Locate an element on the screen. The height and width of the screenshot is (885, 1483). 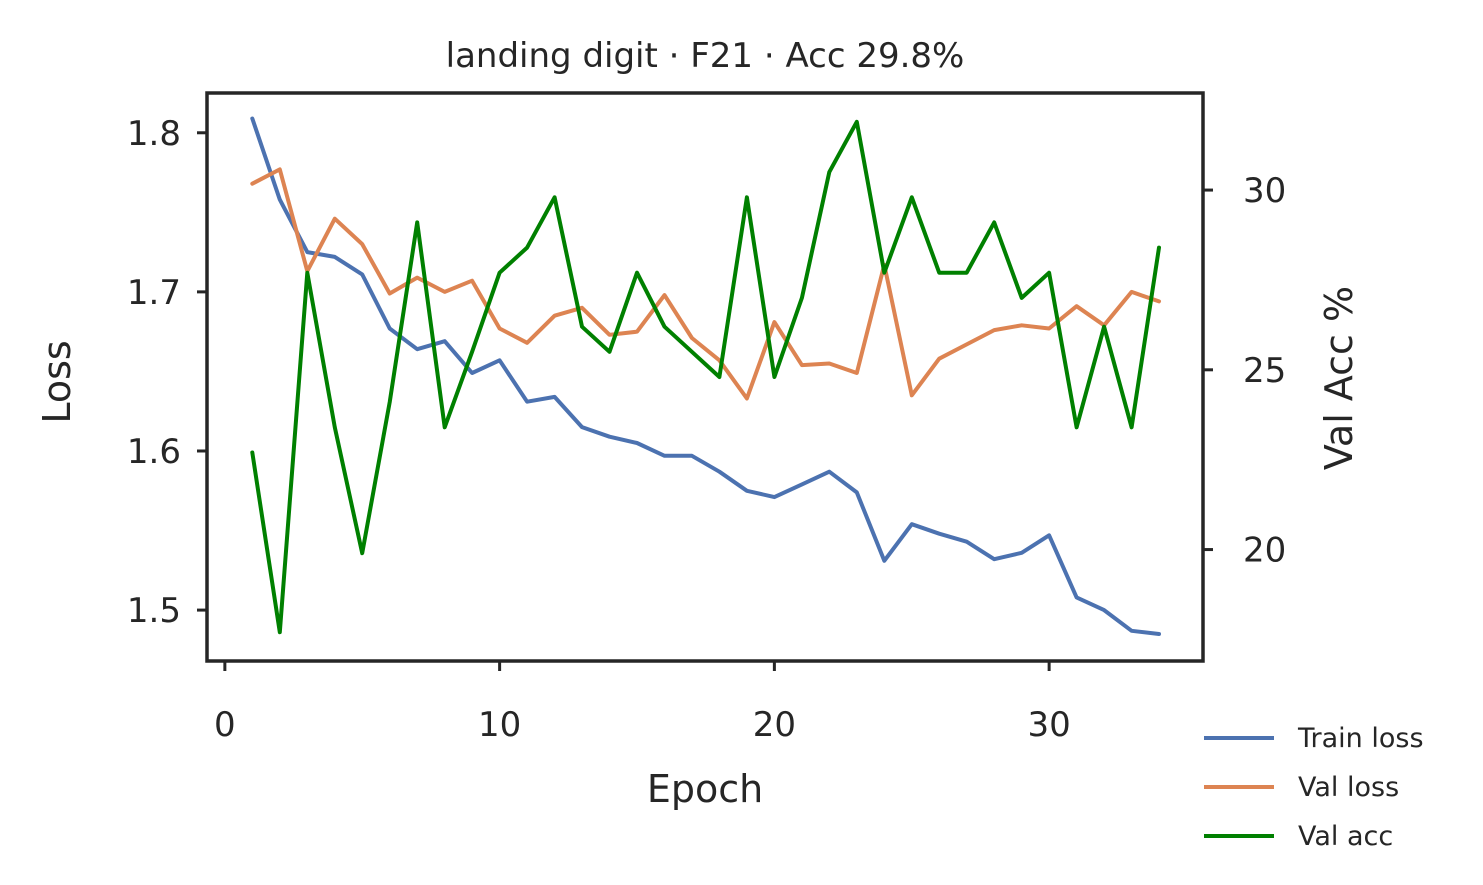
legend-label: Val acc is located at coordinates (1345, 836).